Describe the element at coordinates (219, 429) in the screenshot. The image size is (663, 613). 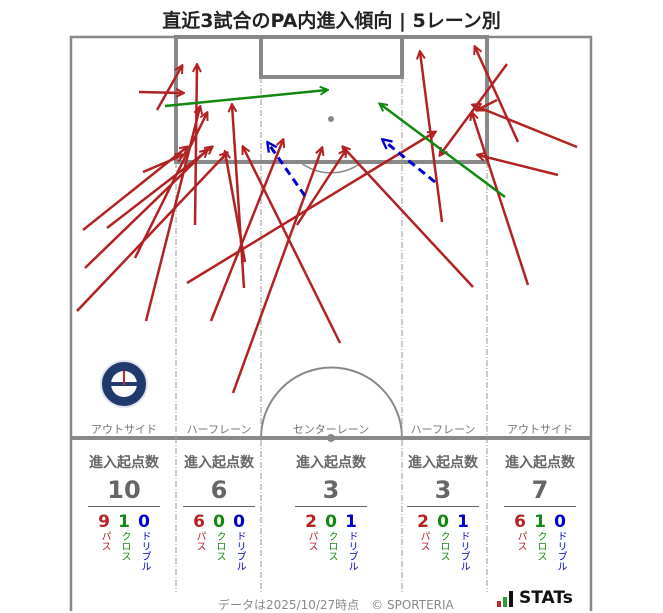
I see `lane-label-halfspace-left: ハーフレーン` at that location.